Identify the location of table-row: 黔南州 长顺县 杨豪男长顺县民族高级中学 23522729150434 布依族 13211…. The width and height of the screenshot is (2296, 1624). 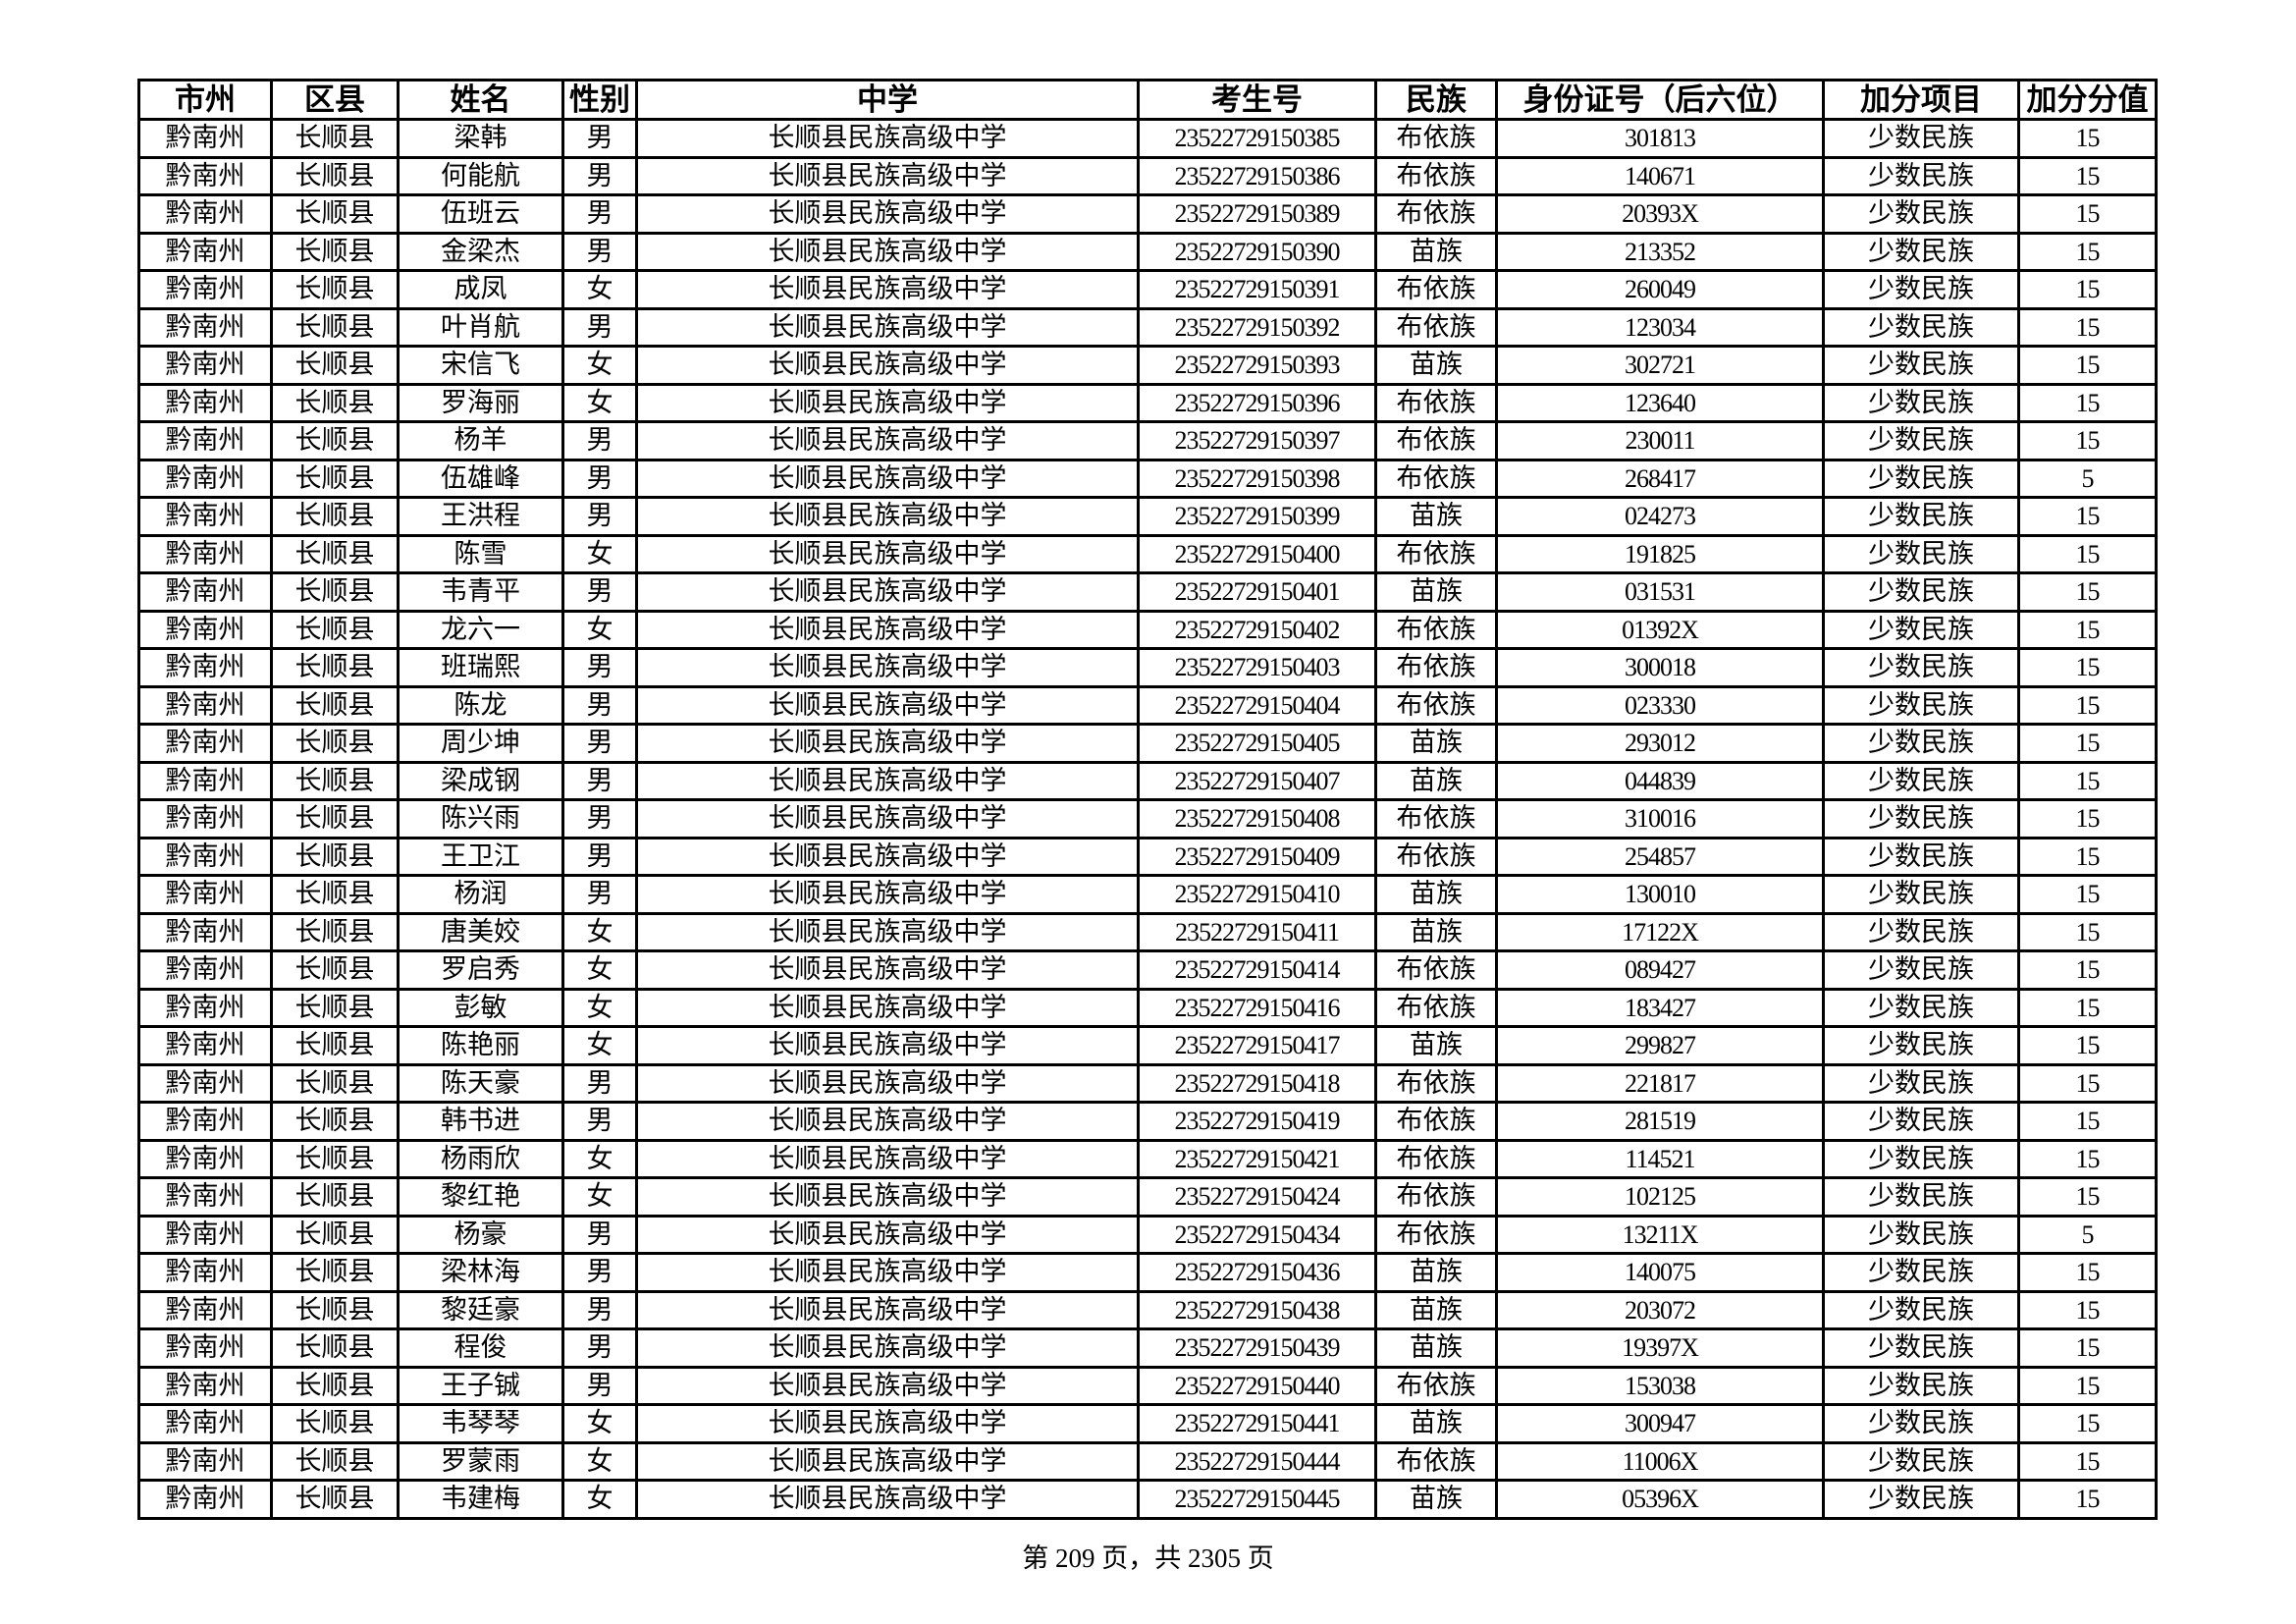
(1147, 1234).